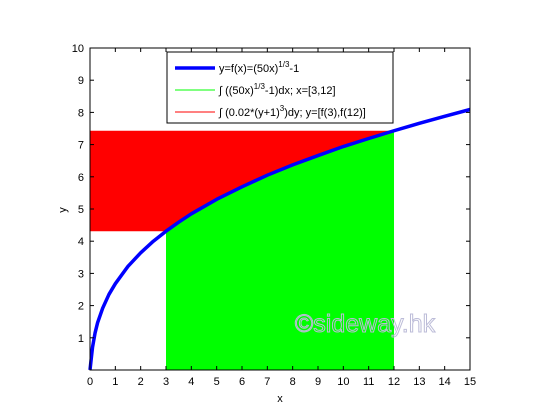  Describe the element at coordinates (259, 67) in the screenshot. I see `legend-entry-label: y=f(x)=(50x)1/3-1` at that location.